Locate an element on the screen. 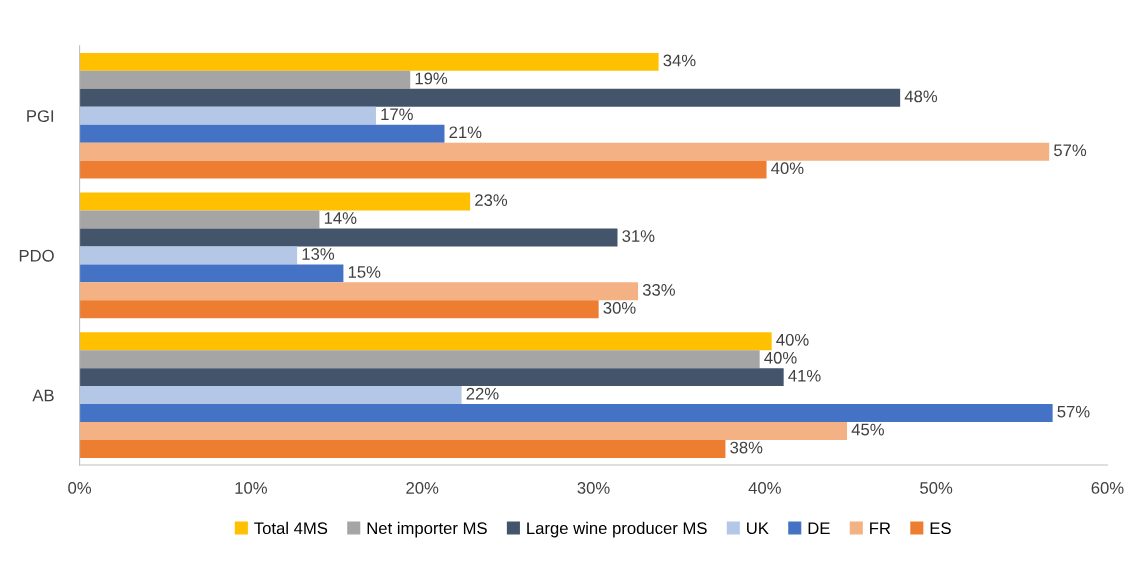 This screenshot has height=574, width=1137. data-label: 22% is located at coordinates (482, 393).